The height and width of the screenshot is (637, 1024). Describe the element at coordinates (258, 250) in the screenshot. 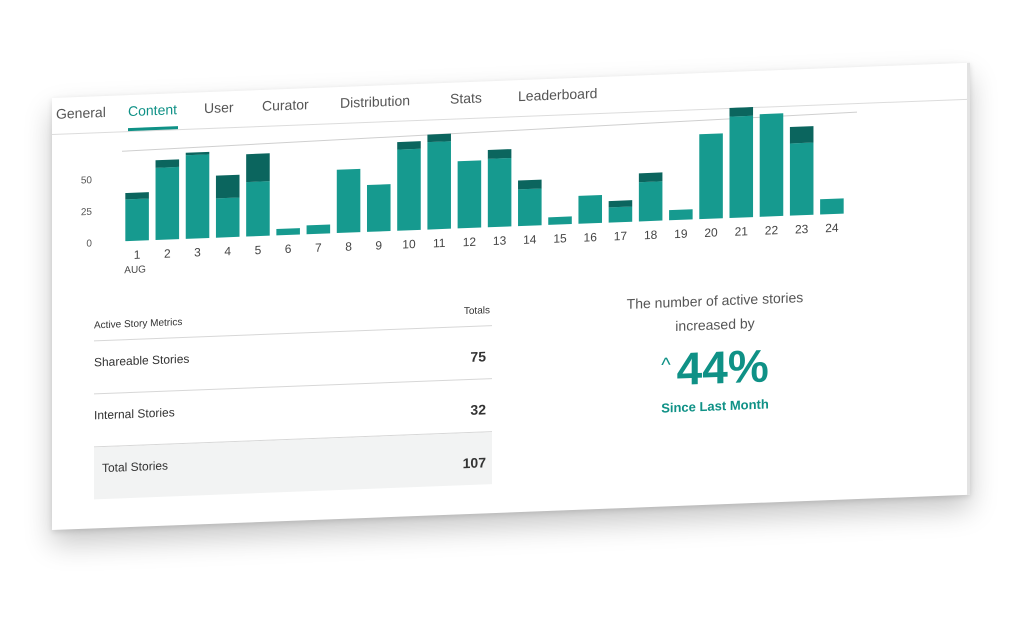

I see `x-tick-label: 5` at that location.